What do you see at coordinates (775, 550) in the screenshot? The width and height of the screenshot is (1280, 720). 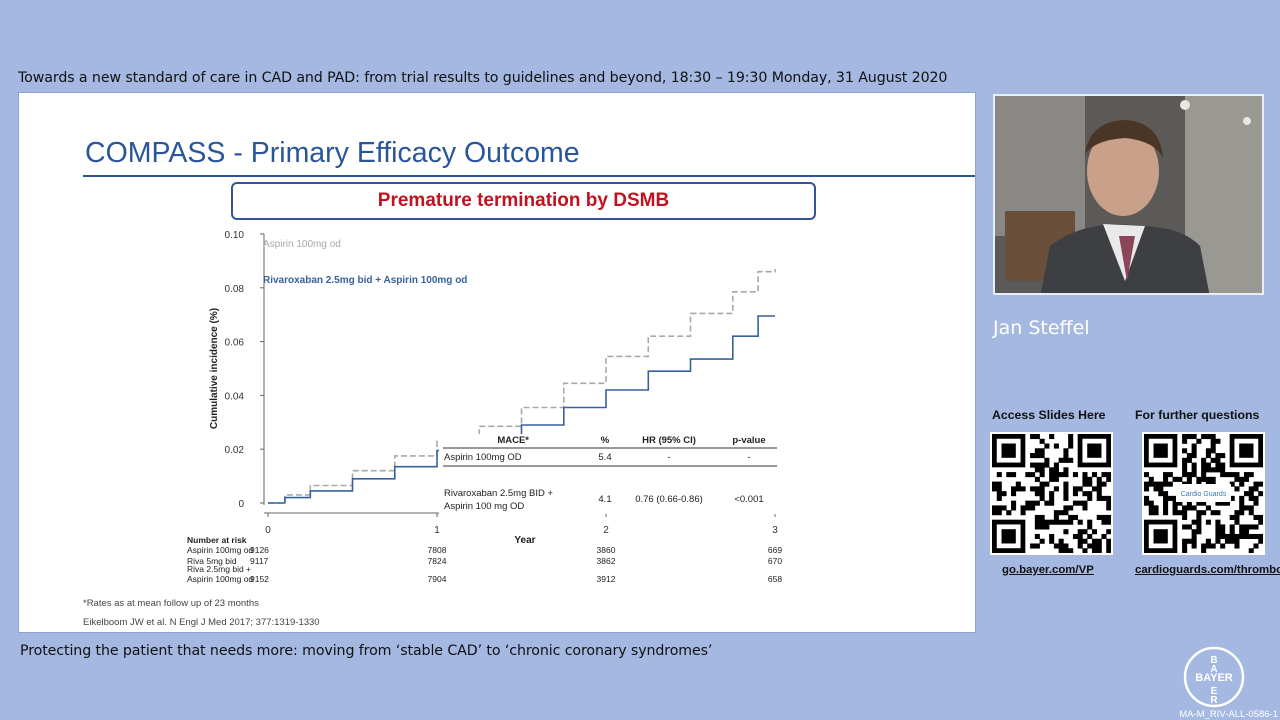 I see `risk-table-value: 669` at bounding box center [775, 550].